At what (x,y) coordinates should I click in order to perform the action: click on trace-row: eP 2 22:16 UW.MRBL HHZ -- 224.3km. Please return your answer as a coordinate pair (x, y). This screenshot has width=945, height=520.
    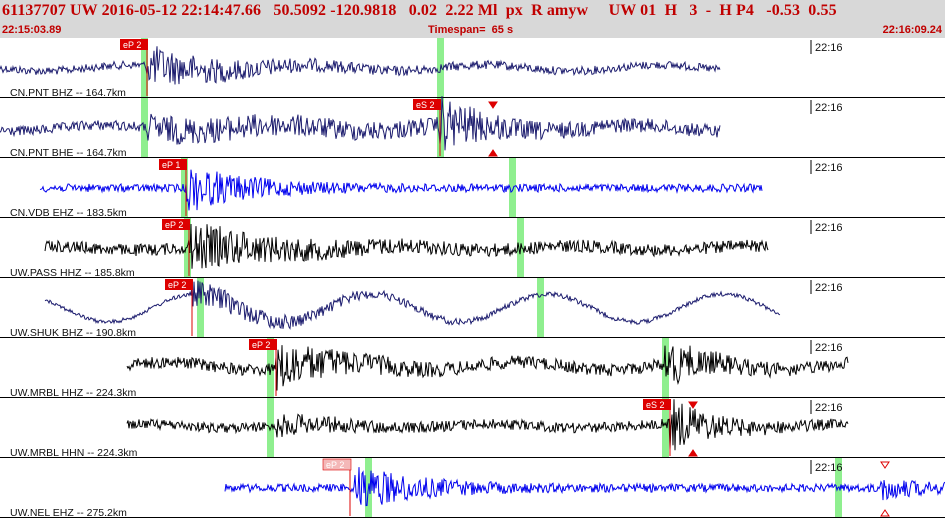
    Looking at the image, I should click on (472, 368).